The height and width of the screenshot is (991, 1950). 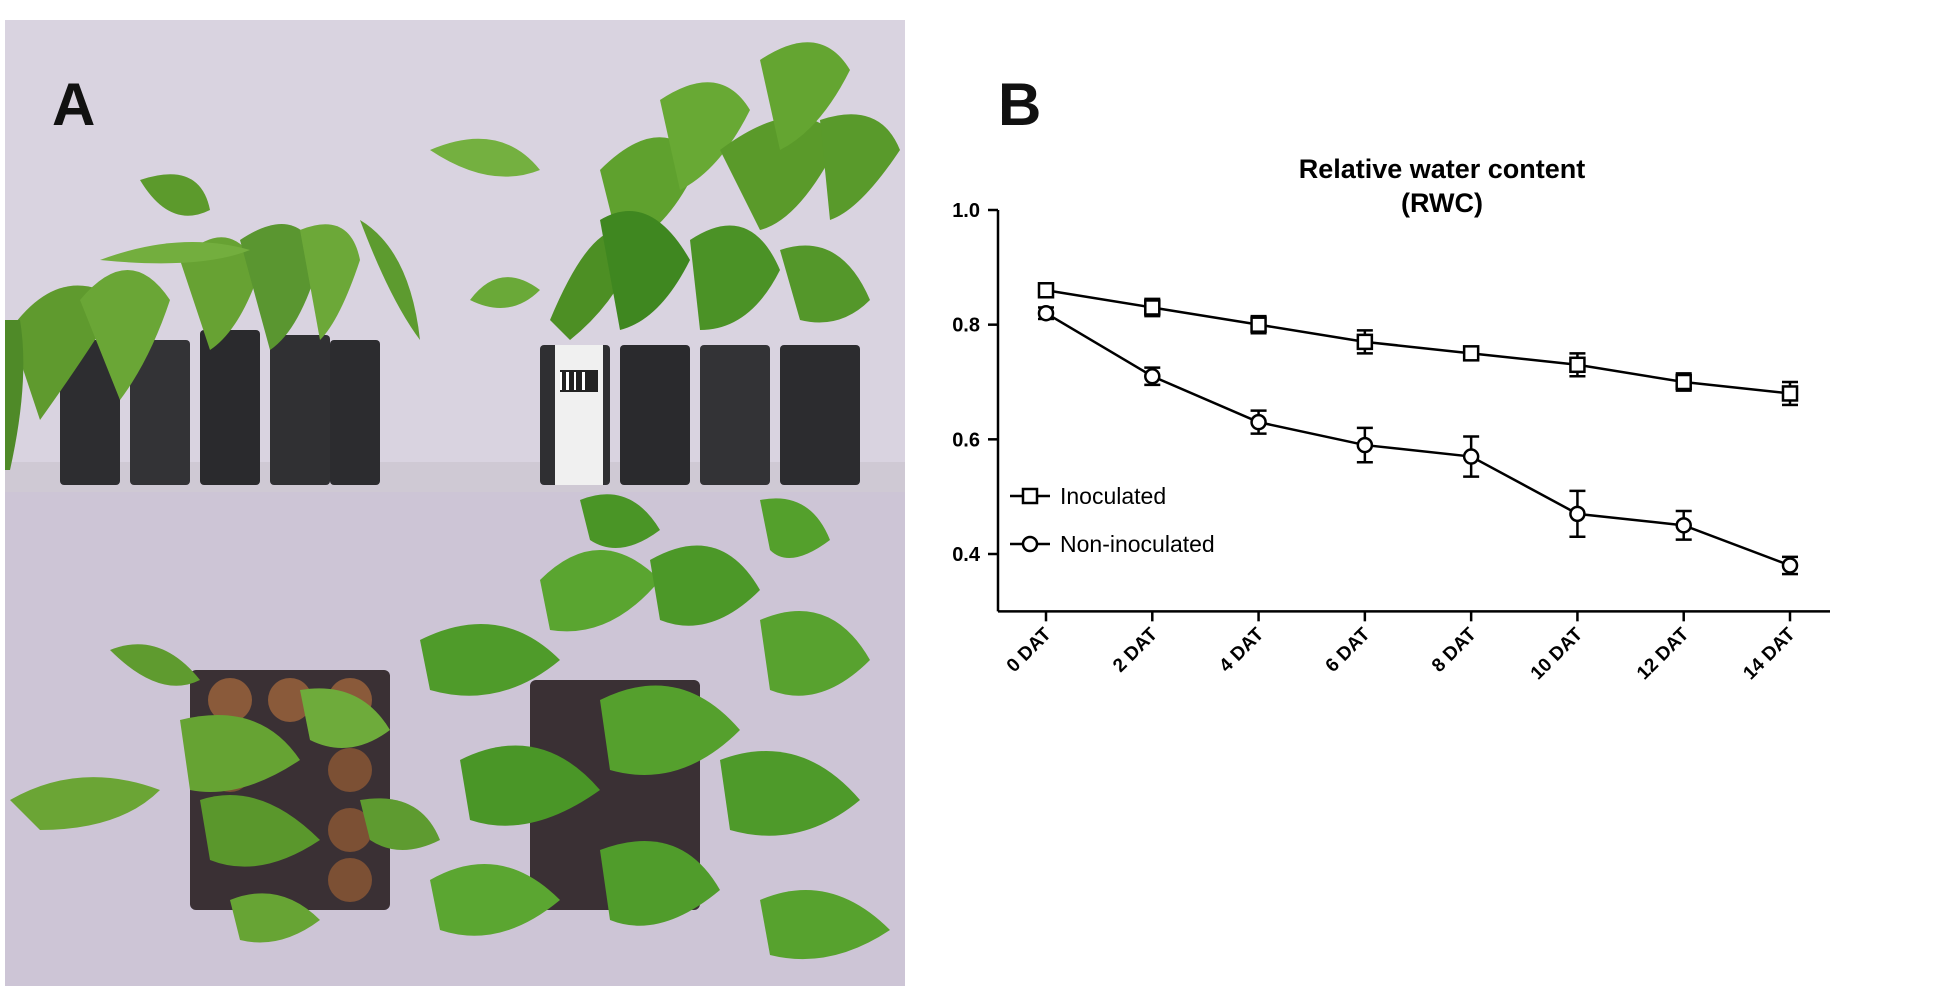 I want to click on x-tick-label: 2 DAT, so click(x=1135, y=650).